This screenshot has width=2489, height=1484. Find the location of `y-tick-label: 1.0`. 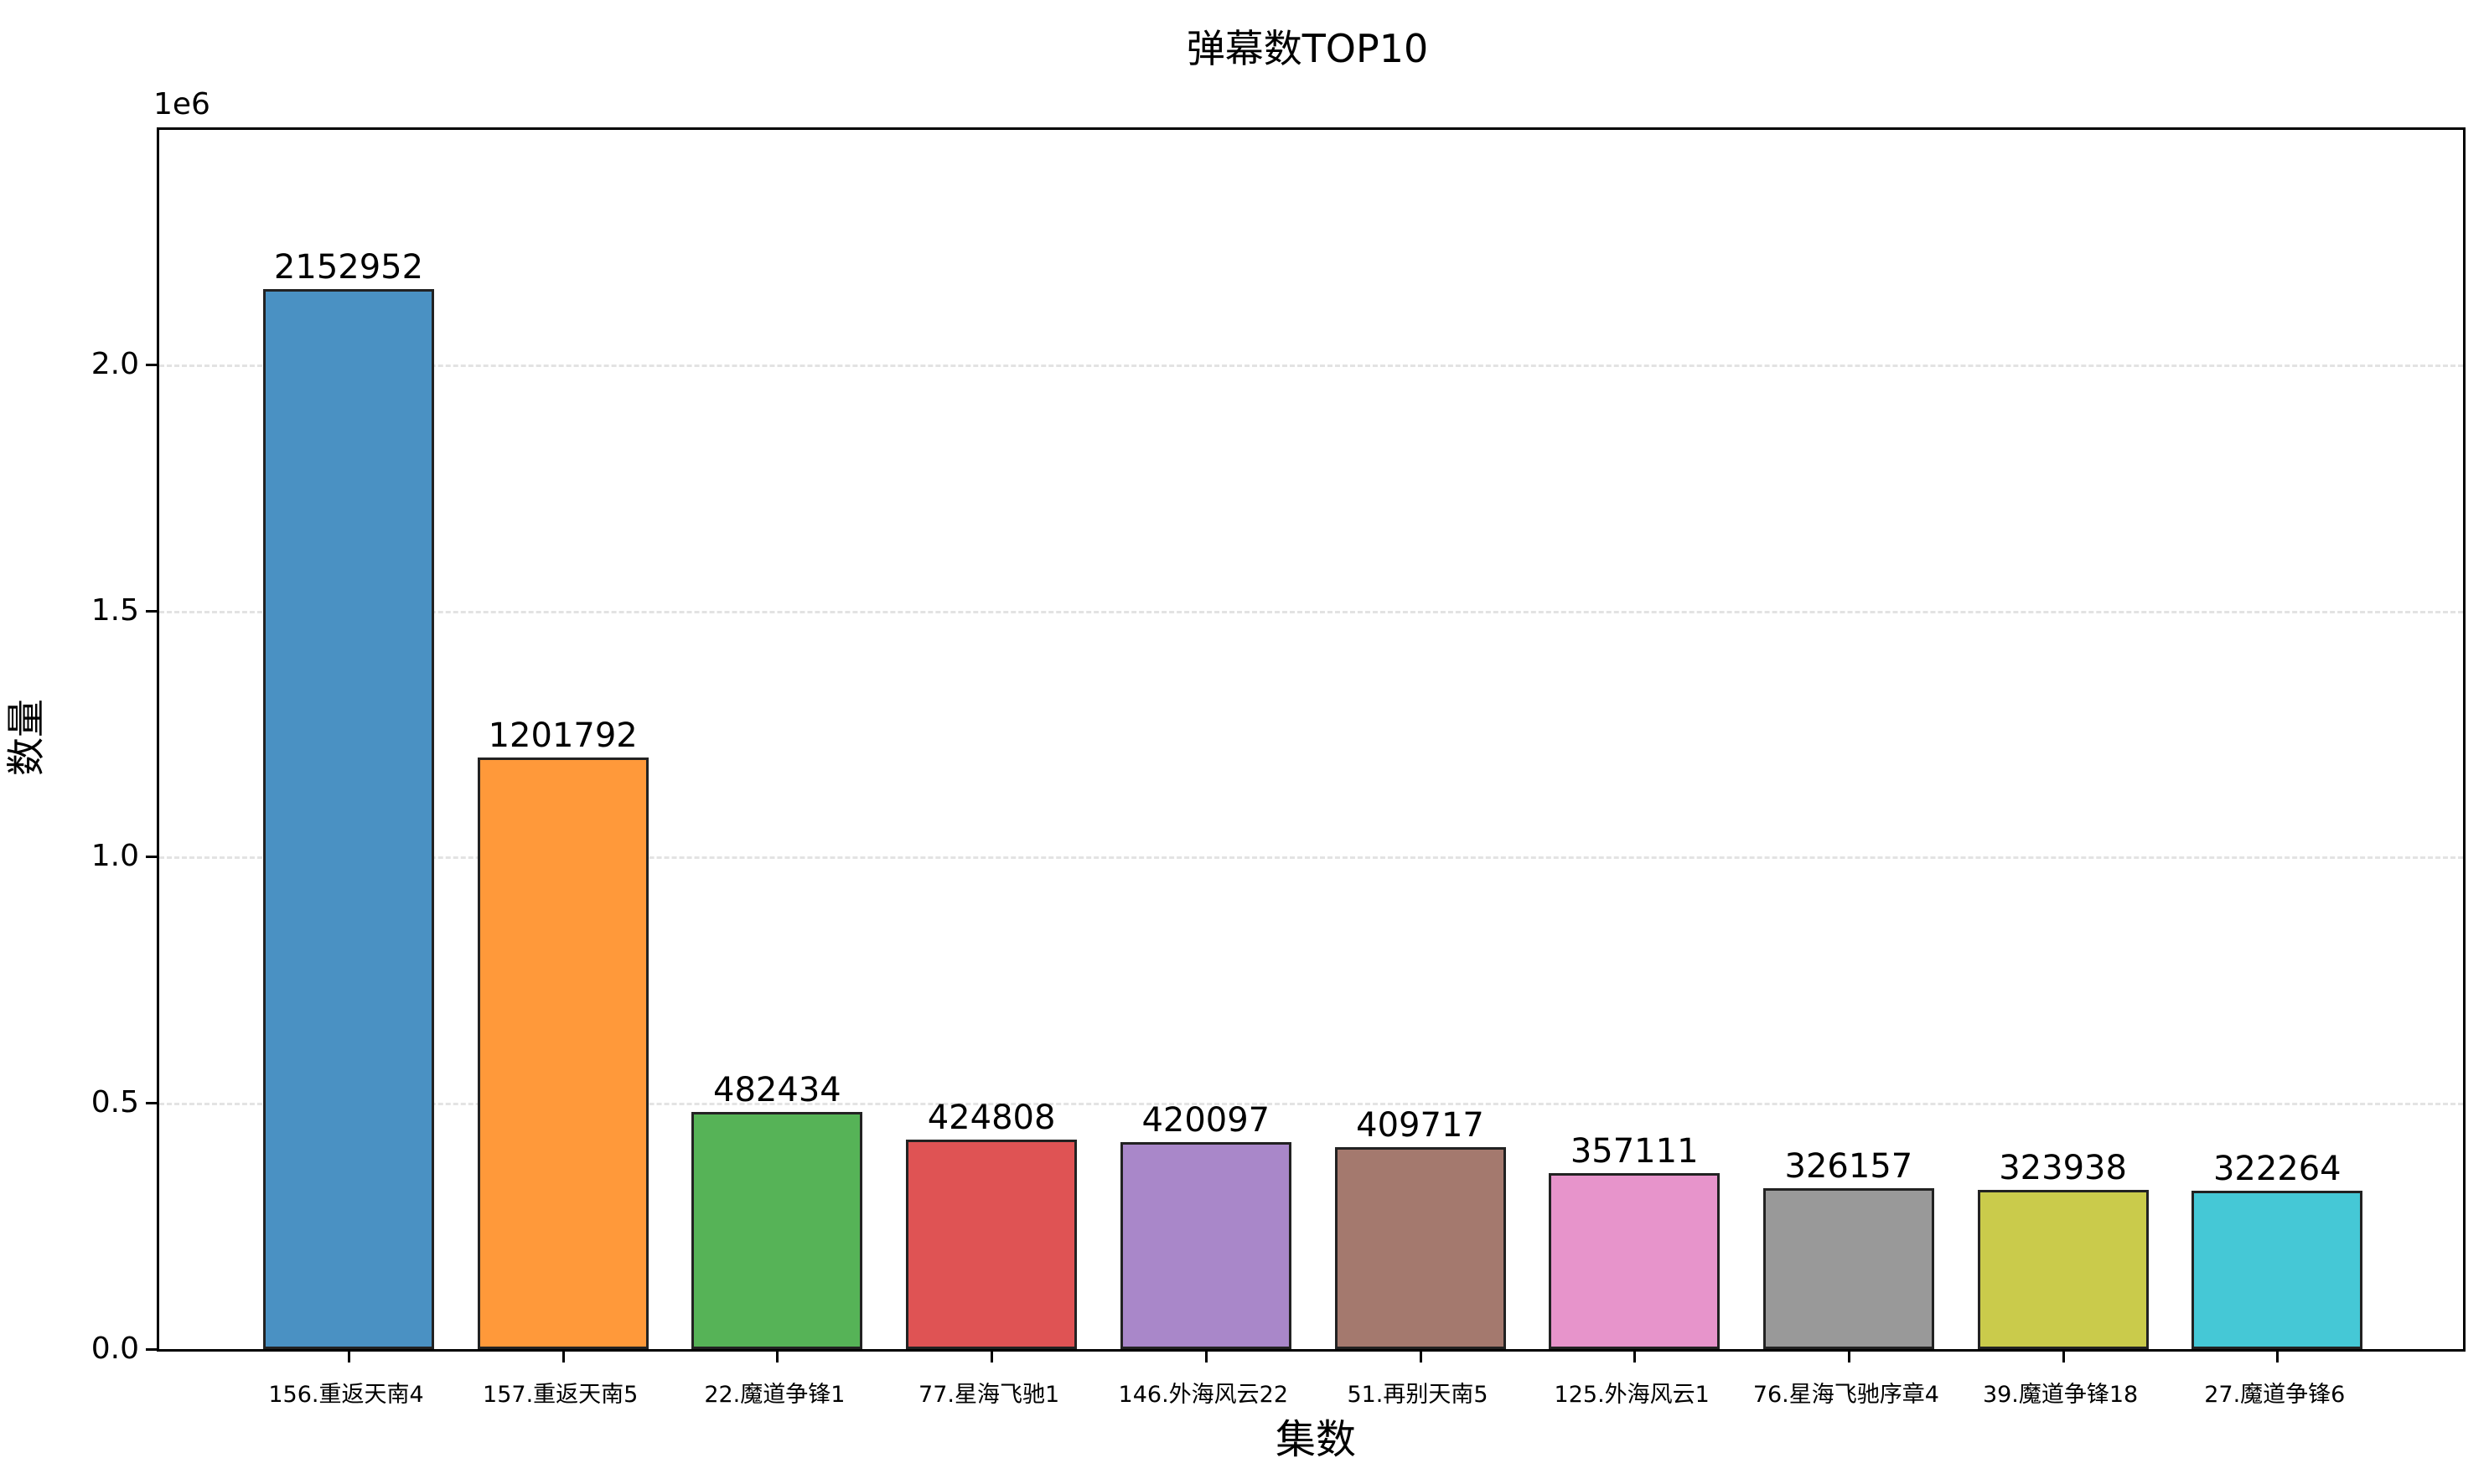

y-tick-label: 1.0 is located at coordinates (115, 856).